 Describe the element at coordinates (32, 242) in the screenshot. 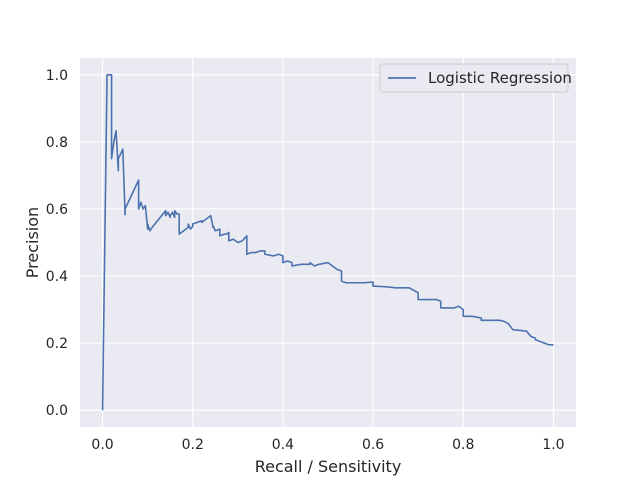

I see `y-axis-label: Precision` at that location.